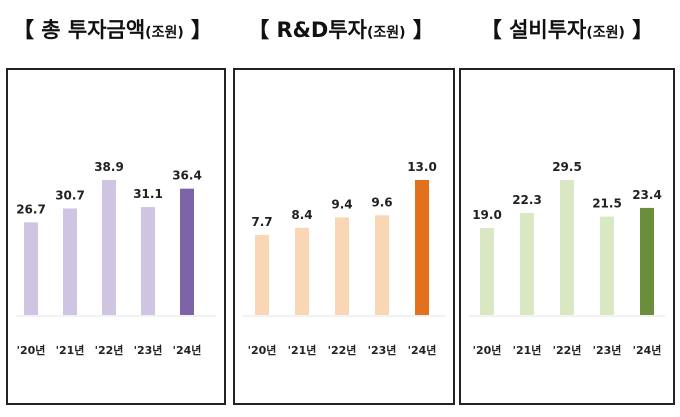 The height and width of the screenshot is (417, 680). I want to click on chart-rnd-svg: 7.7 '20년 8.4 '21년 9.4 '22년 9.6 '23년 13.0 '24년, so click(344, 258).